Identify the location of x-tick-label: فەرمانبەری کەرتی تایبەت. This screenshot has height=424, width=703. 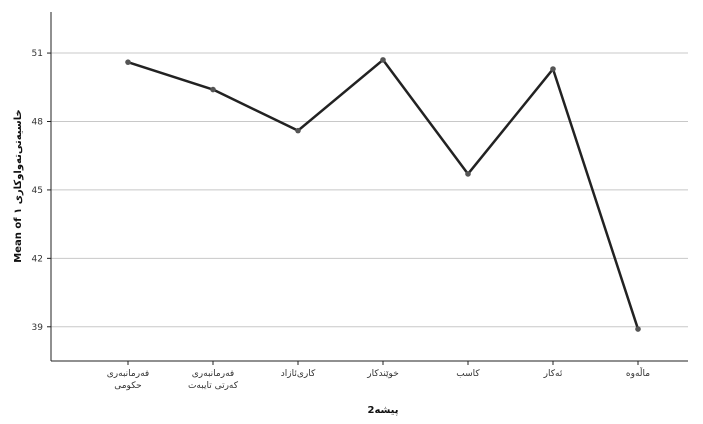
(213, 380).